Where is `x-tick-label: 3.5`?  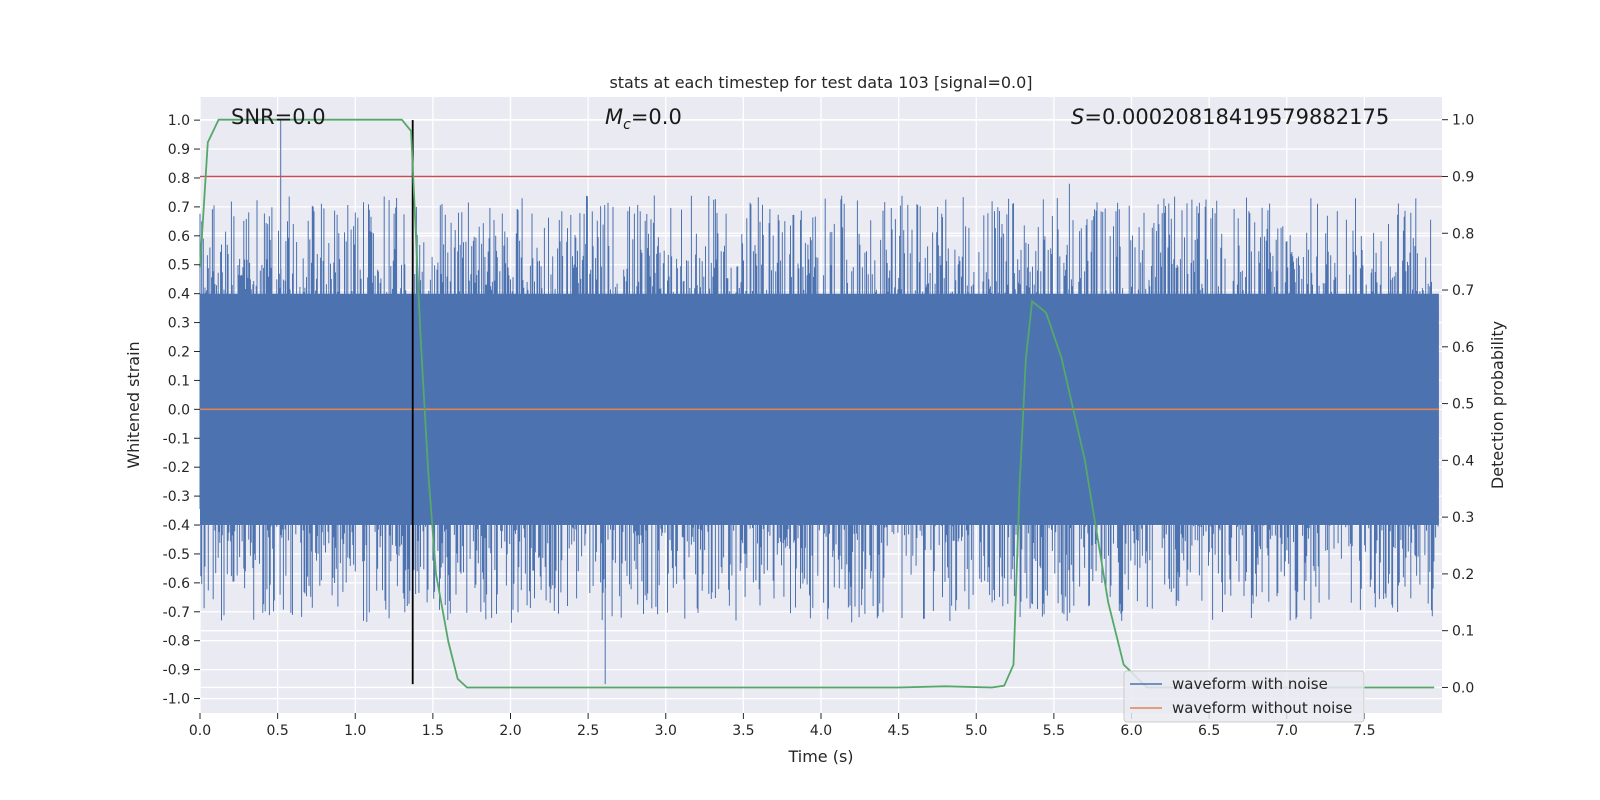
x-tick-label: 3.5 is located at coordinates (743, 731).